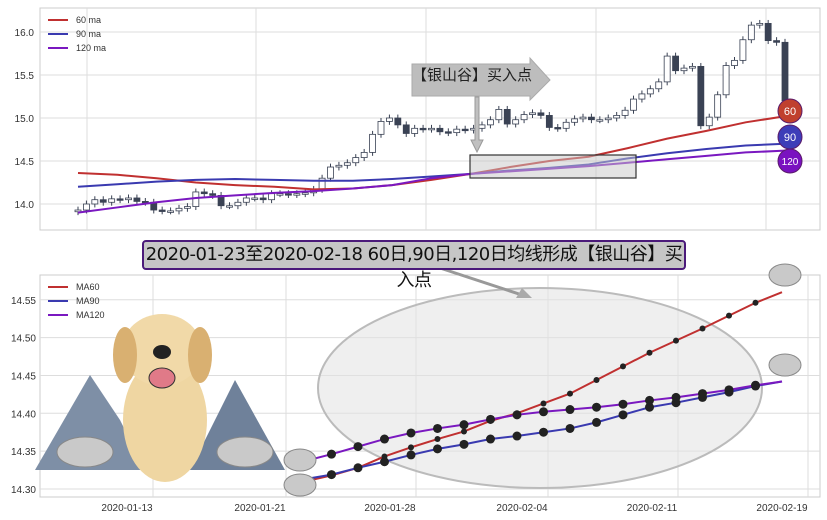 The width and height of the screenshot is (827, 520). Describe the element at coordinates (524, 293) in the screenshot. I see `pointer-arrow-head` at that location.